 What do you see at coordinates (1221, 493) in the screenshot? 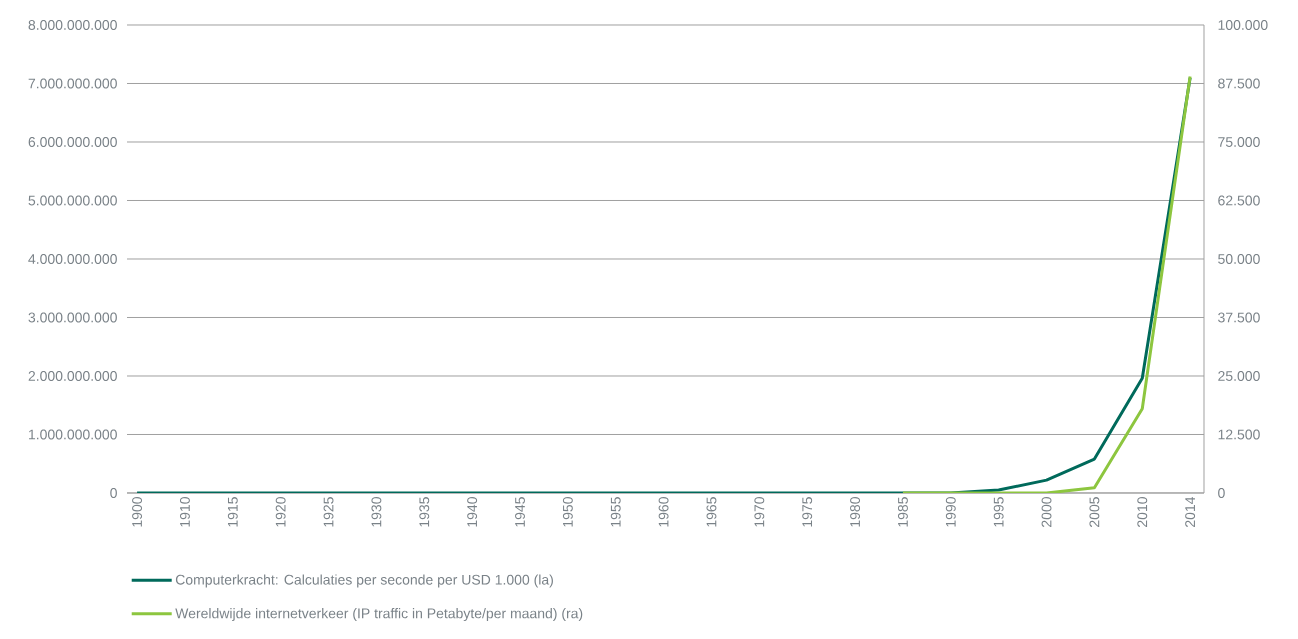
I see `y2-tick-label: 0` at bounding box center [1221, 493].